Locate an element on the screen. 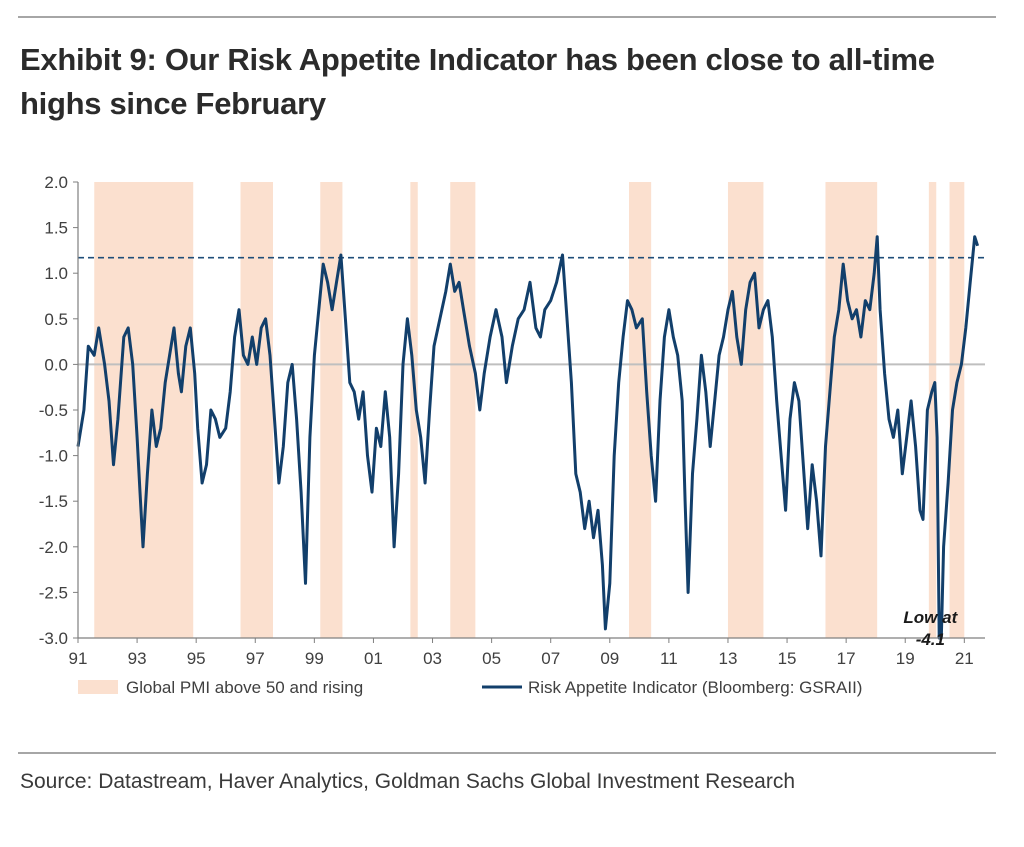 This screenshot has height=847, width=1024. legend-label-area: Global PMI above 50 and rising is located at coordinates (244, 687).